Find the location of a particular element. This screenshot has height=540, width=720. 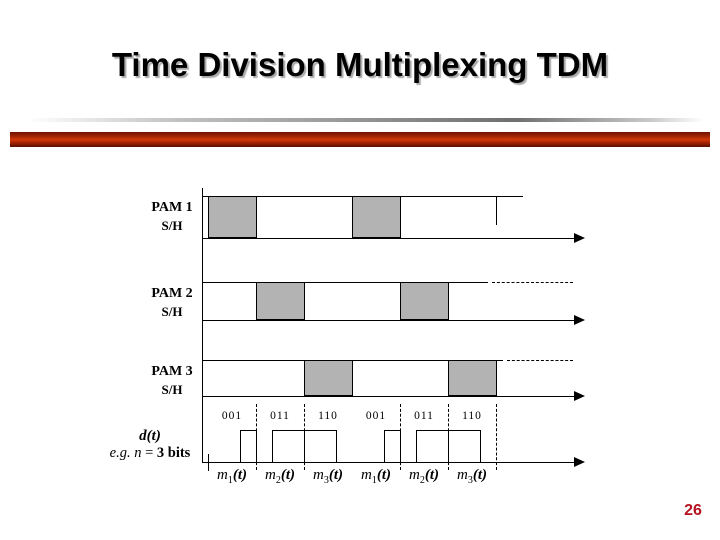

dt-label-block: d(t) e.g. n = 3 bits is located at coordinates (150, 445).